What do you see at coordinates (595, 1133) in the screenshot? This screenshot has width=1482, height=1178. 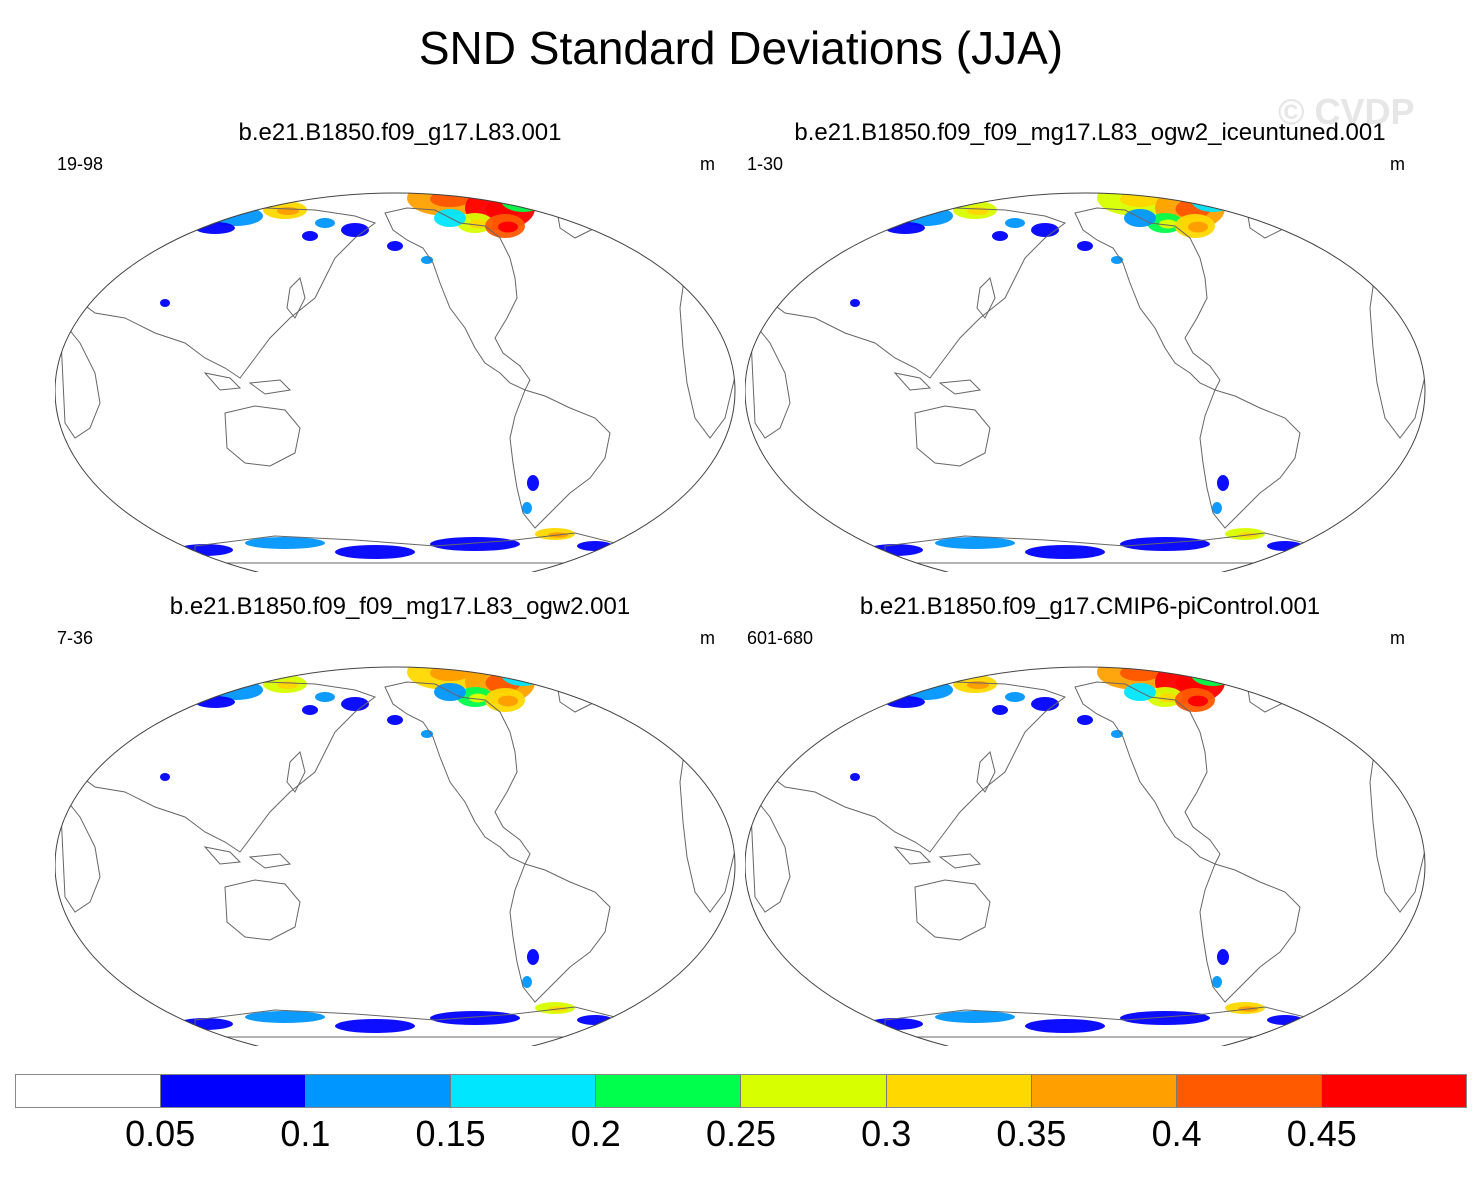 I see `colorbar-tick-label: 0.2` at bounding box center [595, 1133].